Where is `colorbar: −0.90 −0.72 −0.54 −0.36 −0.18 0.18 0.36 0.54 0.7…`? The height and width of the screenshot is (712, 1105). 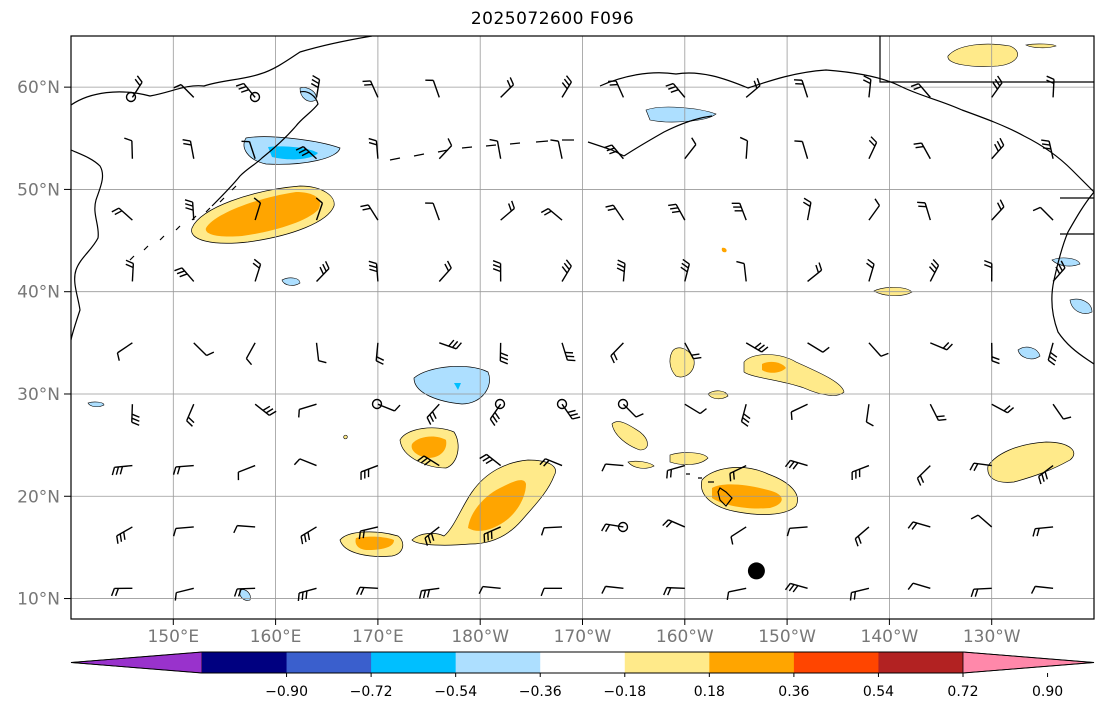
colorbar: −0.90 −0.72 −0.54 −0.36 −0.18 0.18 0.36 0.54 0.7… is located at coordinates (582, 675).